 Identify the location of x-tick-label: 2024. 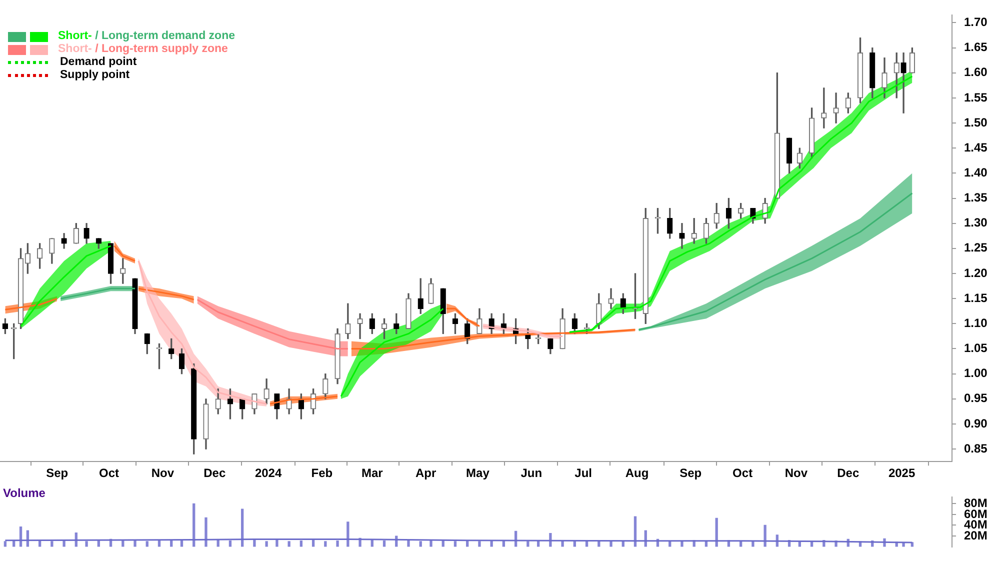
(268, 473).